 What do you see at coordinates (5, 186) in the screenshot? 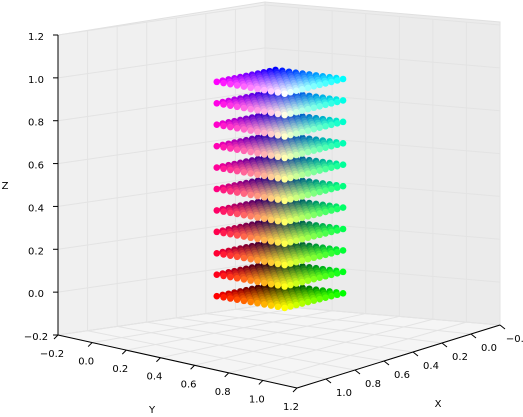
I see `z-axis-title: Z` at bounding box center [5, 186].